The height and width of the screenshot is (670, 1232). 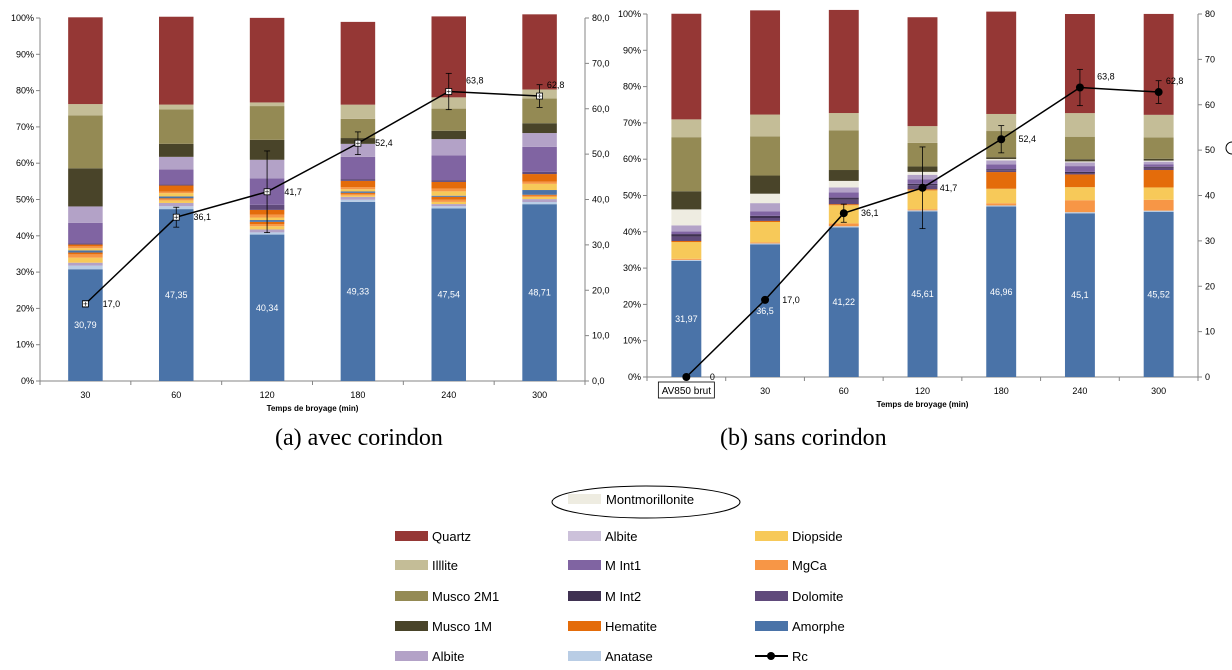 I want to click on legend-highlight-oval, so click(x=646, y=502).